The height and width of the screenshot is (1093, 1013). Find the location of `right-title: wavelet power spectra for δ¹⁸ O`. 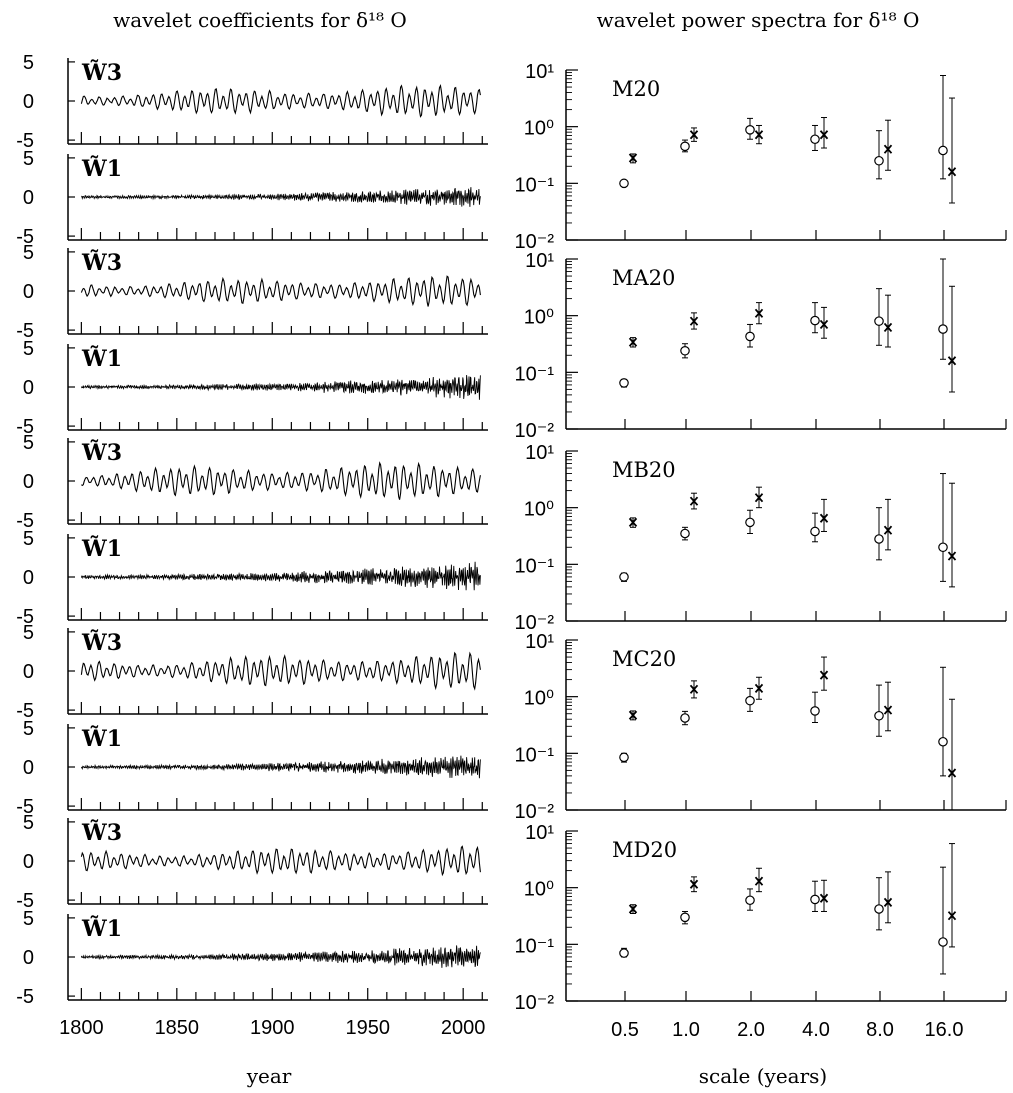

right-title: wavelet power spectra for δ¹⁸ O is located at coordinates (758, 20).